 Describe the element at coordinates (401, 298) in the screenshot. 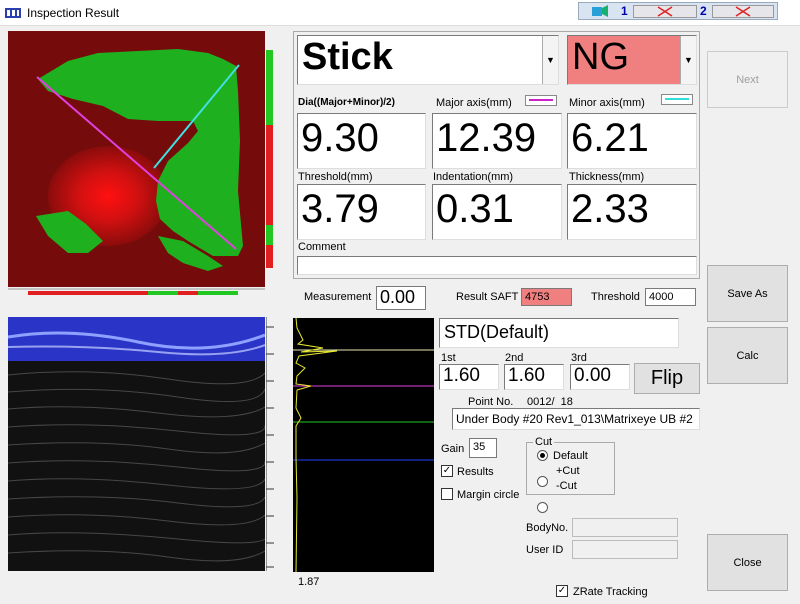

I see `measurement-input: 0.00` at that location.